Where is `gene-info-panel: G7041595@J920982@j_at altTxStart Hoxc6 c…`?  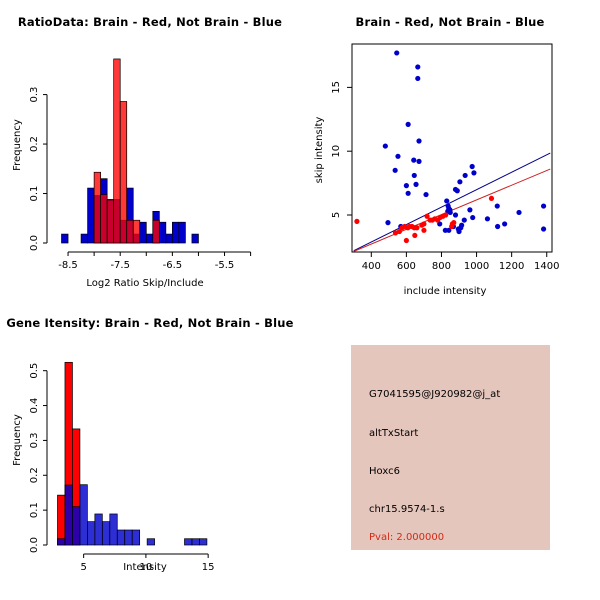
gene-info-panel: G7041595@J920982@j_at altTxStart Hoxc6 c… is located at coordinates (450, 447).